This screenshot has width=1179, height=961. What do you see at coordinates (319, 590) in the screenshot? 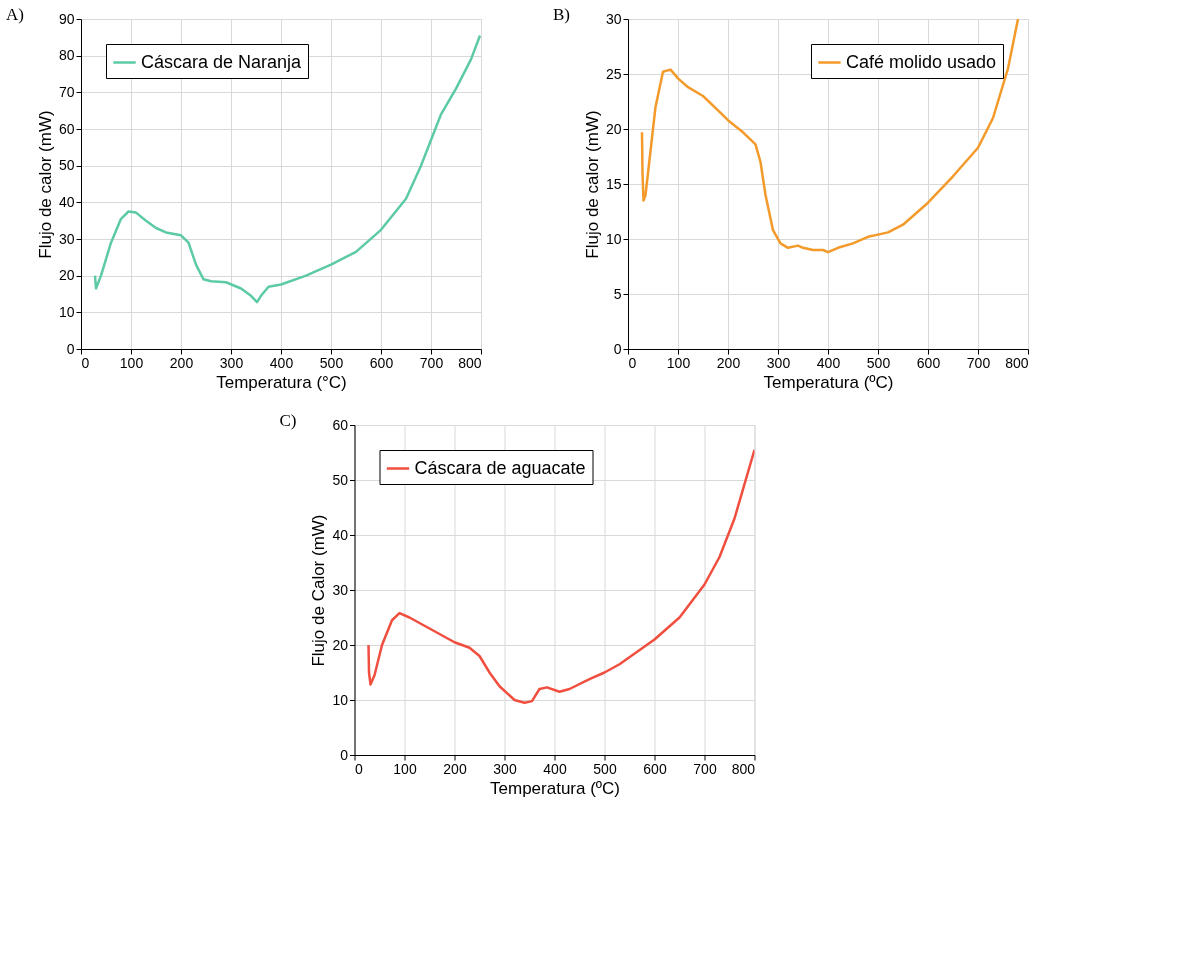
I see `y-axis-title: Flujo de Calor (mW)` at bounding box center [319, 590].